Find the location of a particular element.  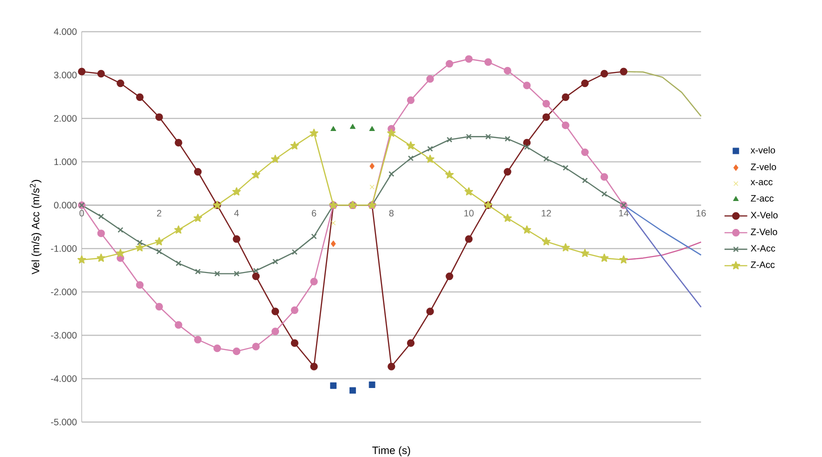

y-tick-label: 0.000 is located at coordinates (65, 205).